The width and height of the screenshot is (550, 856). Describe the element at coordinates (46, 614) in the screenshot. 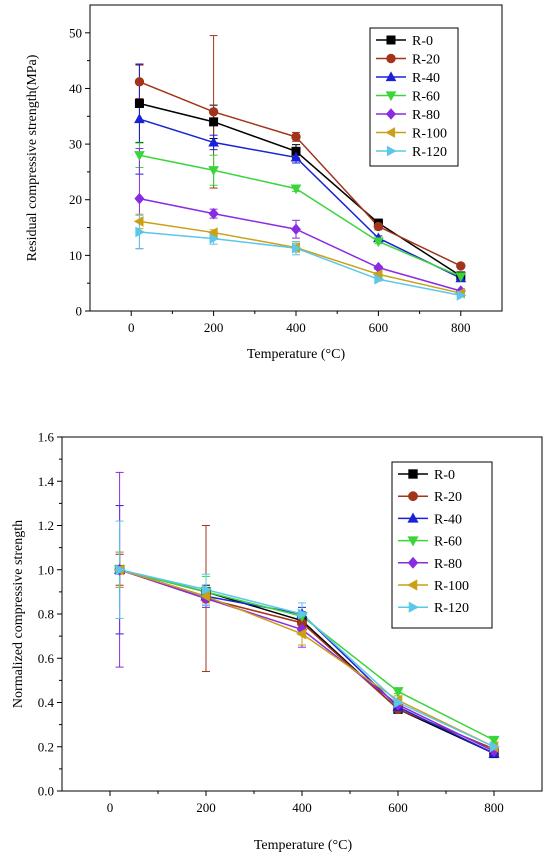

I see `y-tick-label: 0.8` at that location.